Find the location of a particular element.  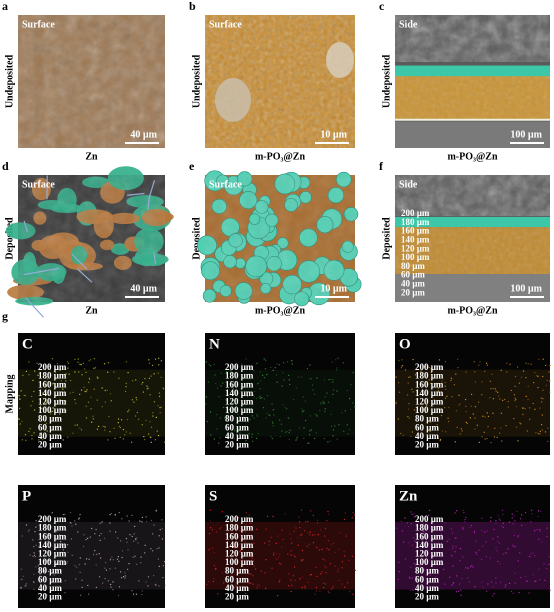

depth-label: 40 µm is located at coordinates (237, 588).